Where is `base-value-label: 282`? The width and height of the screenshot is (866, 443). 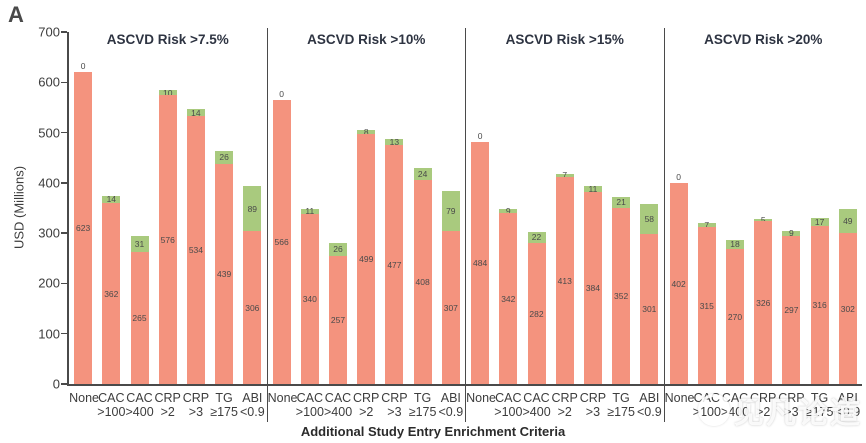 base-value-label: 282 is located at coordinates (536, 313).